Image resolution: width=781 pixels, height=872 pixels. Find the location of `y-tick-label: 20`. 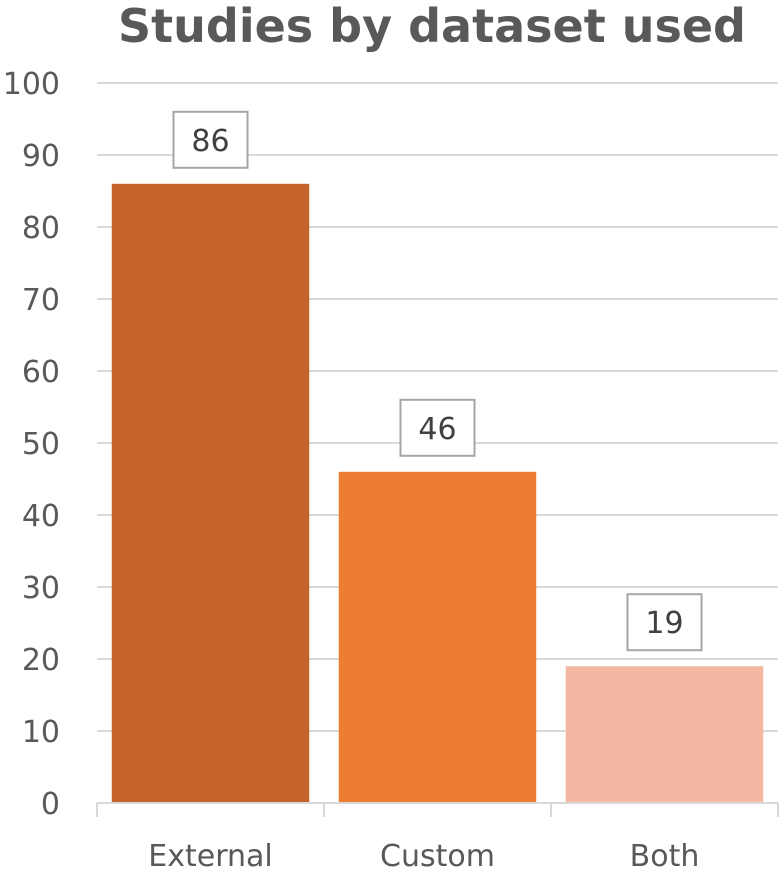

y-tick-label: 20 is located at coordinates (41, 660).